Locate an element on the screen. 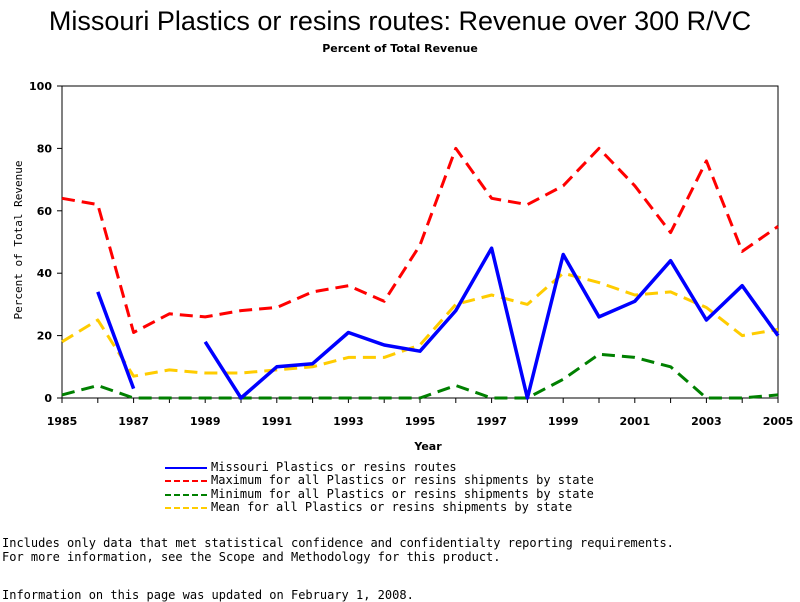 The image size is (800, 602). x-tick-label: 1991 is located at coordinates (276, 421).